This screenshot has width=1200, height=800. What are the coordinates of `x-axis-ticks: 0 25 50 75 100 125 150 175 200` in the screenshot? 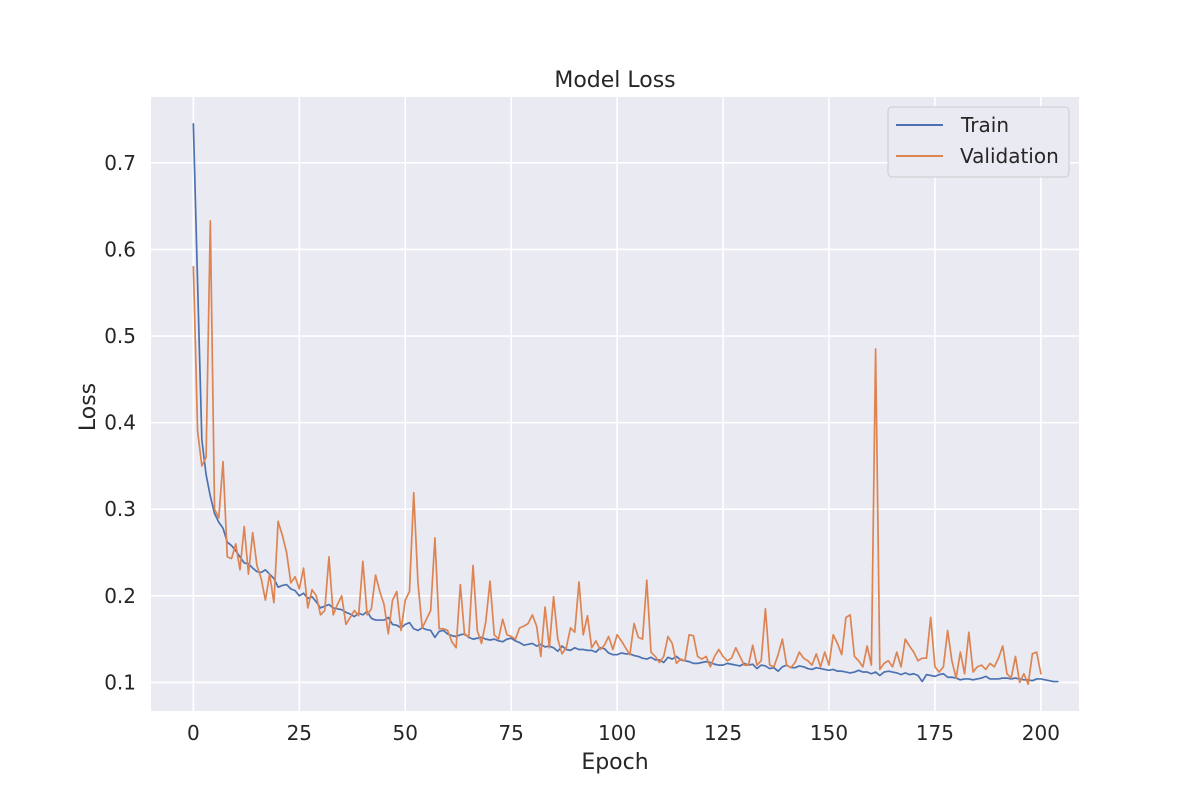 It's located at (623, 733).